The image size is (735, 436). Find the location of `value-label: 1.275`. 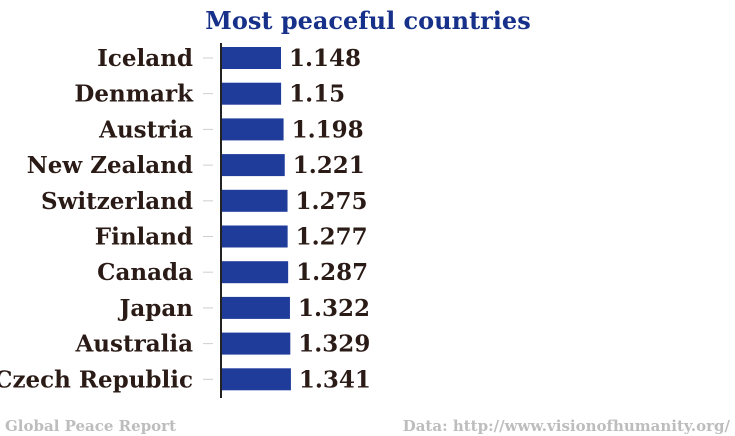

value-label: 1.275 is located at coordinates (332, 201).